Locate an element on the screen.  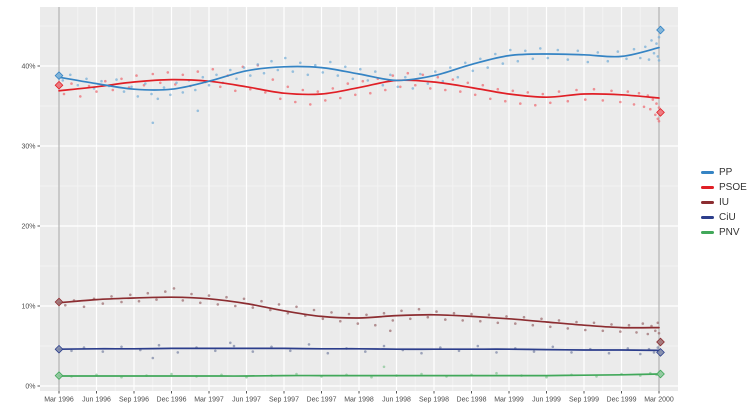
series-ciu-trendline is located at coordinates (359, 349).